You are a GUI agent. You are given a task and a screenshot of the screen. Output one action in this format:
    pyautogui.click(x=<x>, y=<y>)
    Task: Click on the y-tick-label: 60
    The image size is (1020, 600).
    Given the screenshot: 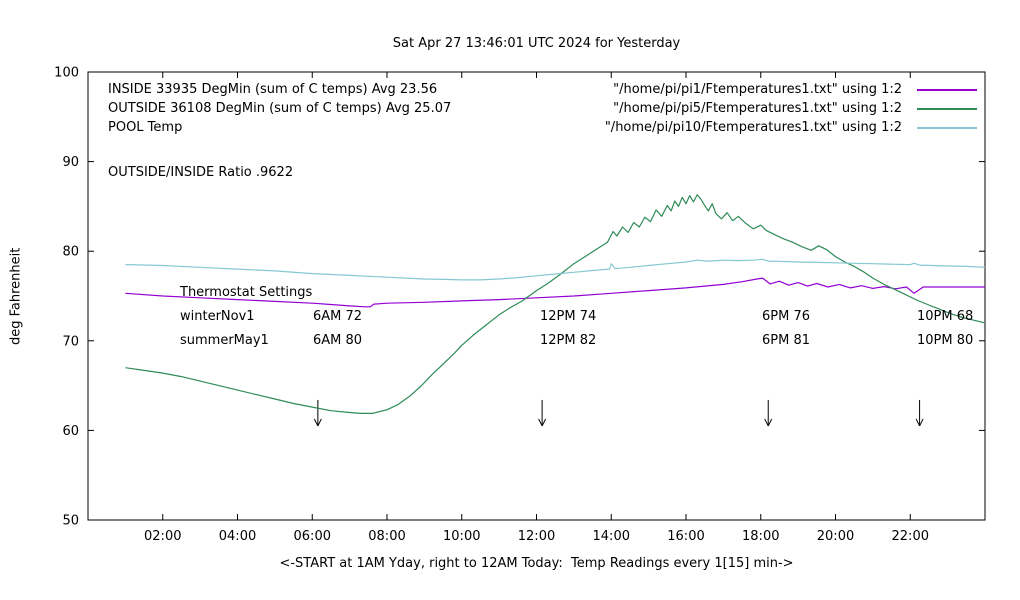 What is the action you would take?
    pyautogui.click(x=70, y=431)
    